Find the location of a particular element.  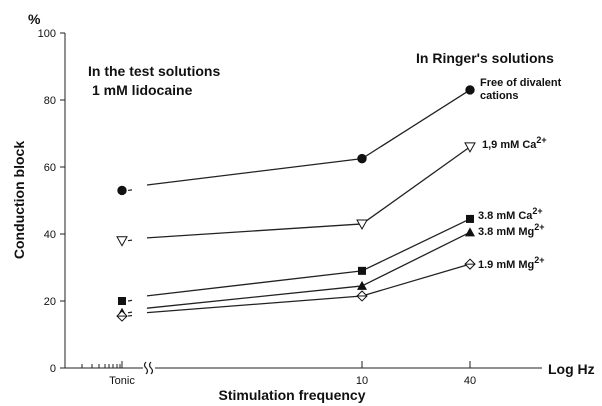

annotation-ringer: In Ringer's solutions is located at coordinates (485, 58).